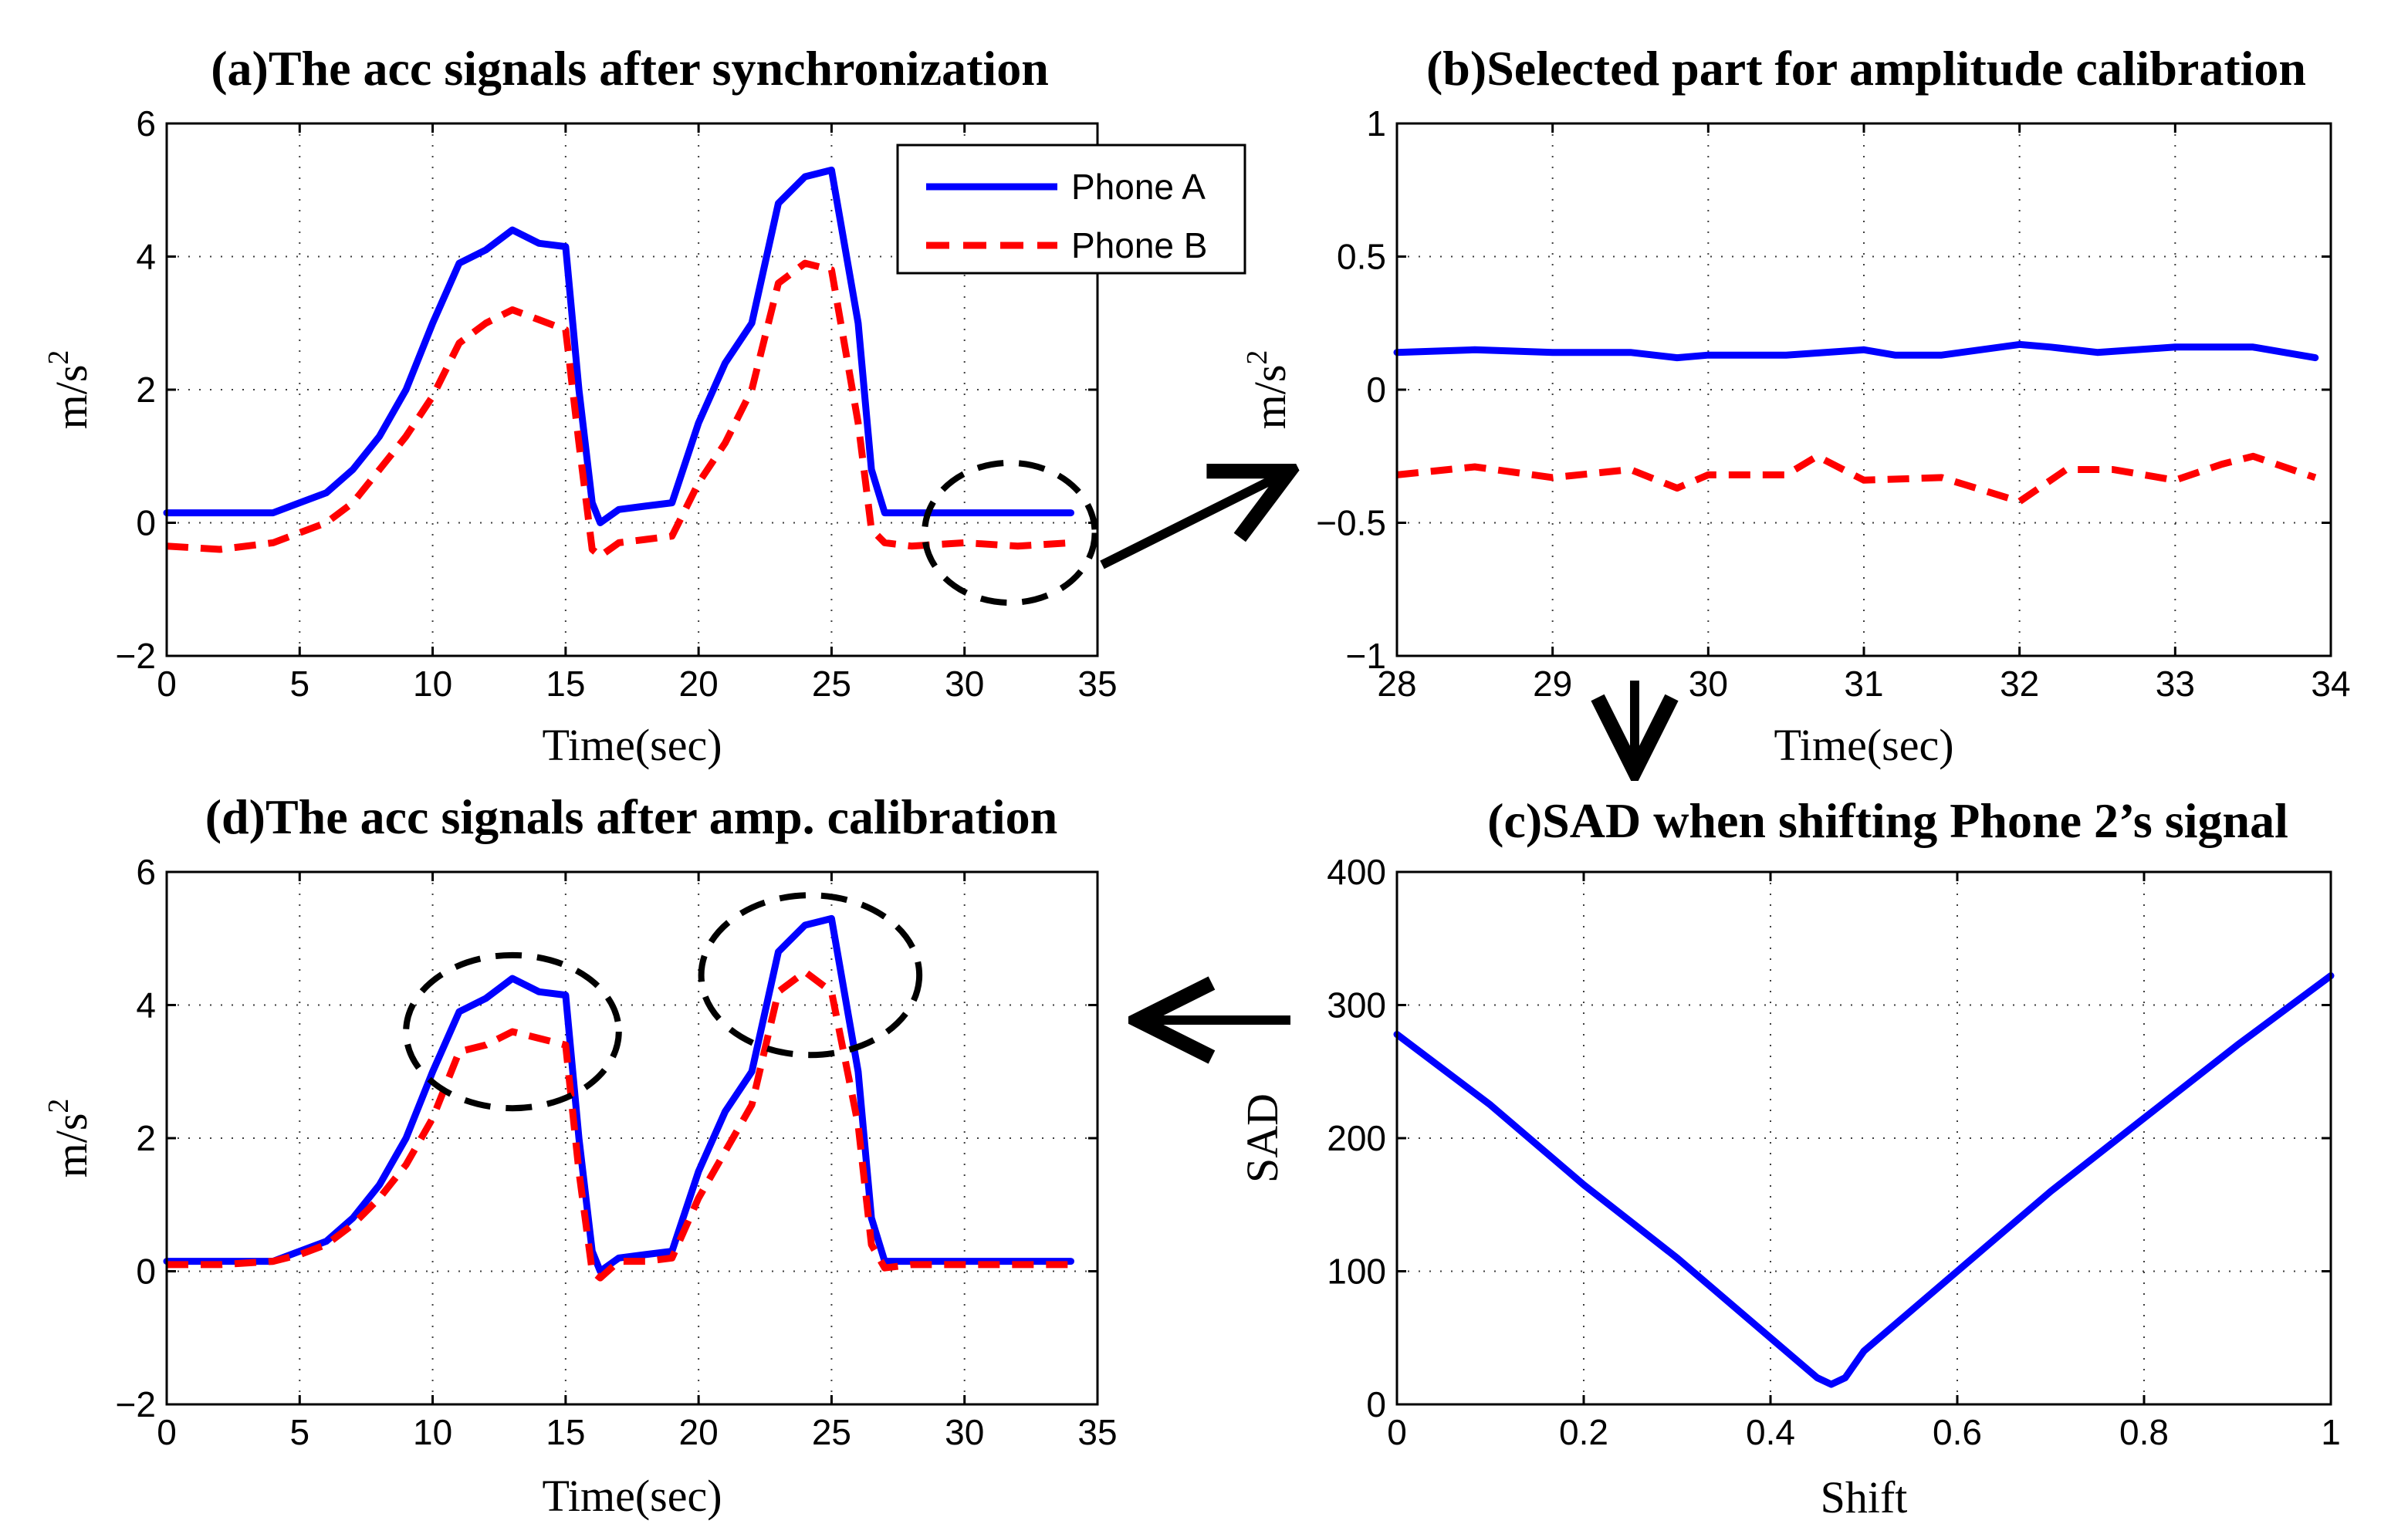  Describe the element at coordinates (1771, 1432) in the screenshot. I see `panel-c-xtick-label: 0.4` at that location.